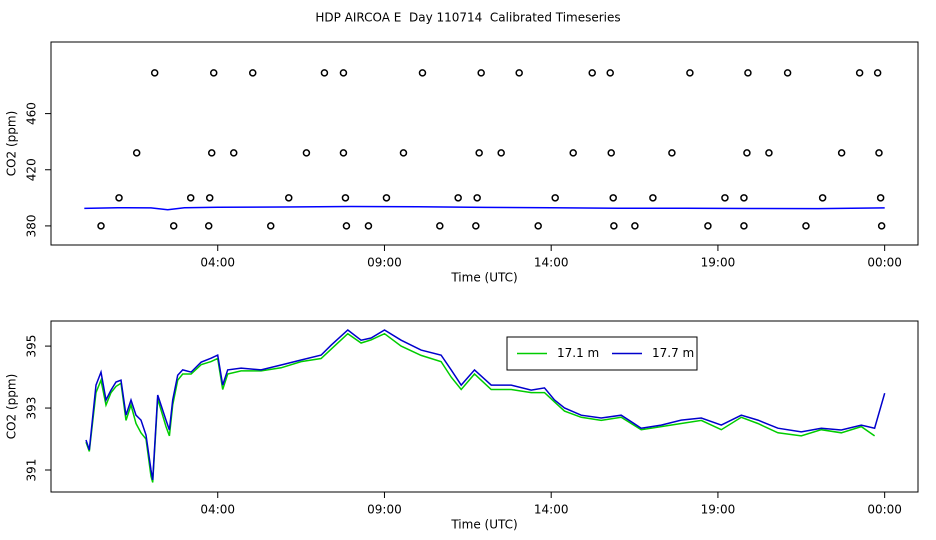 The width and height of the screenshot is (936, 540). What do you see at coordinates (32, 113) in the screenshot?
I see `y-tick-label: 460` at bounding box center [32, 113].